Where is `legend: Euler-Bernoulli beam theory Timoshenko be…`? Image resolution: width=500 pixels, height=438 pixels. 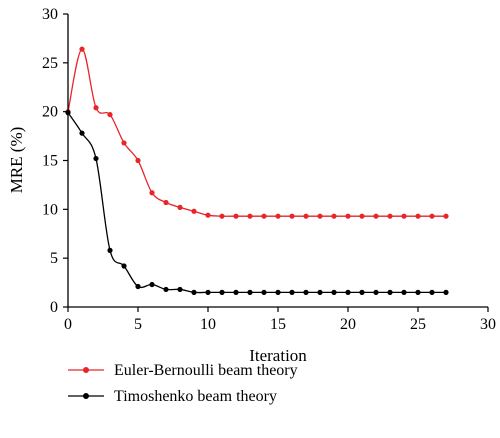 legend: Euler-Bernoulli beam theory Timoshenko be… is located at coordinates (183, 383).